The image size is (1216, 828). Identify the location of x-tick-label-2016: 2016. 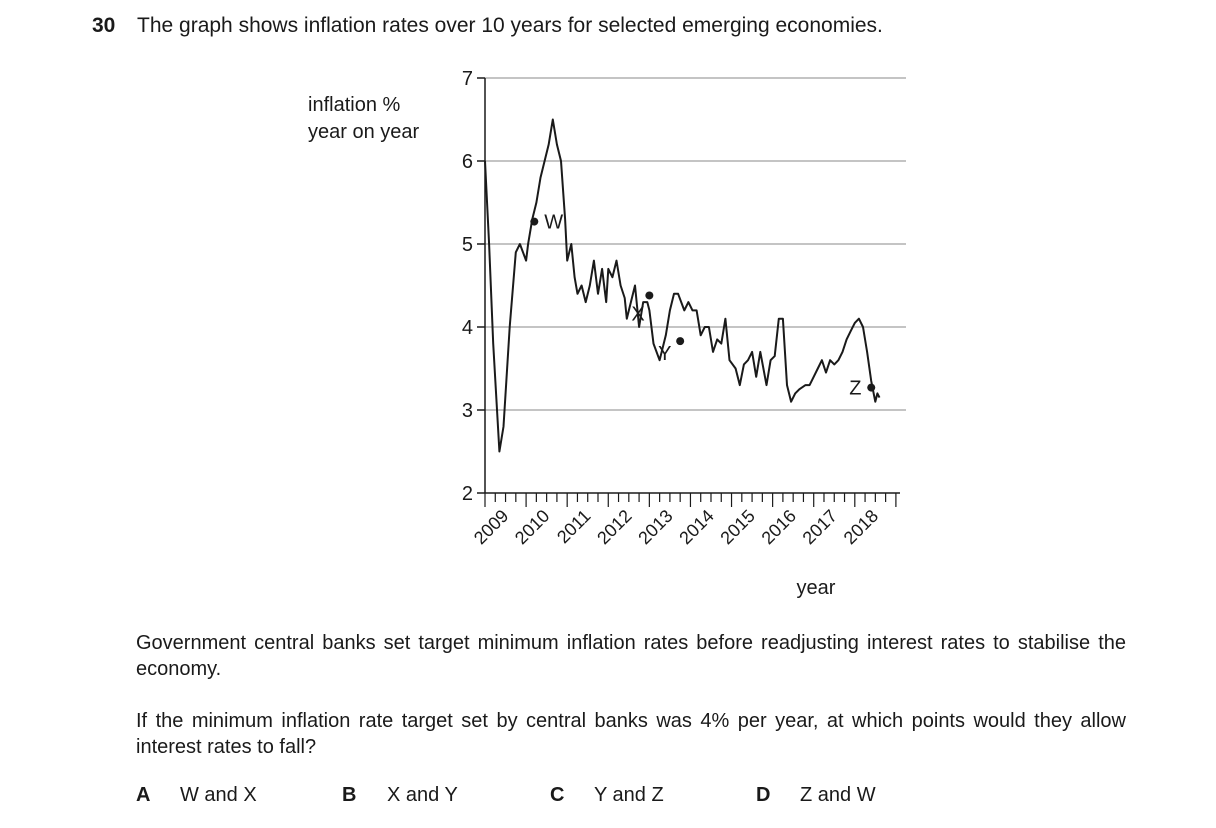
(779, 527).